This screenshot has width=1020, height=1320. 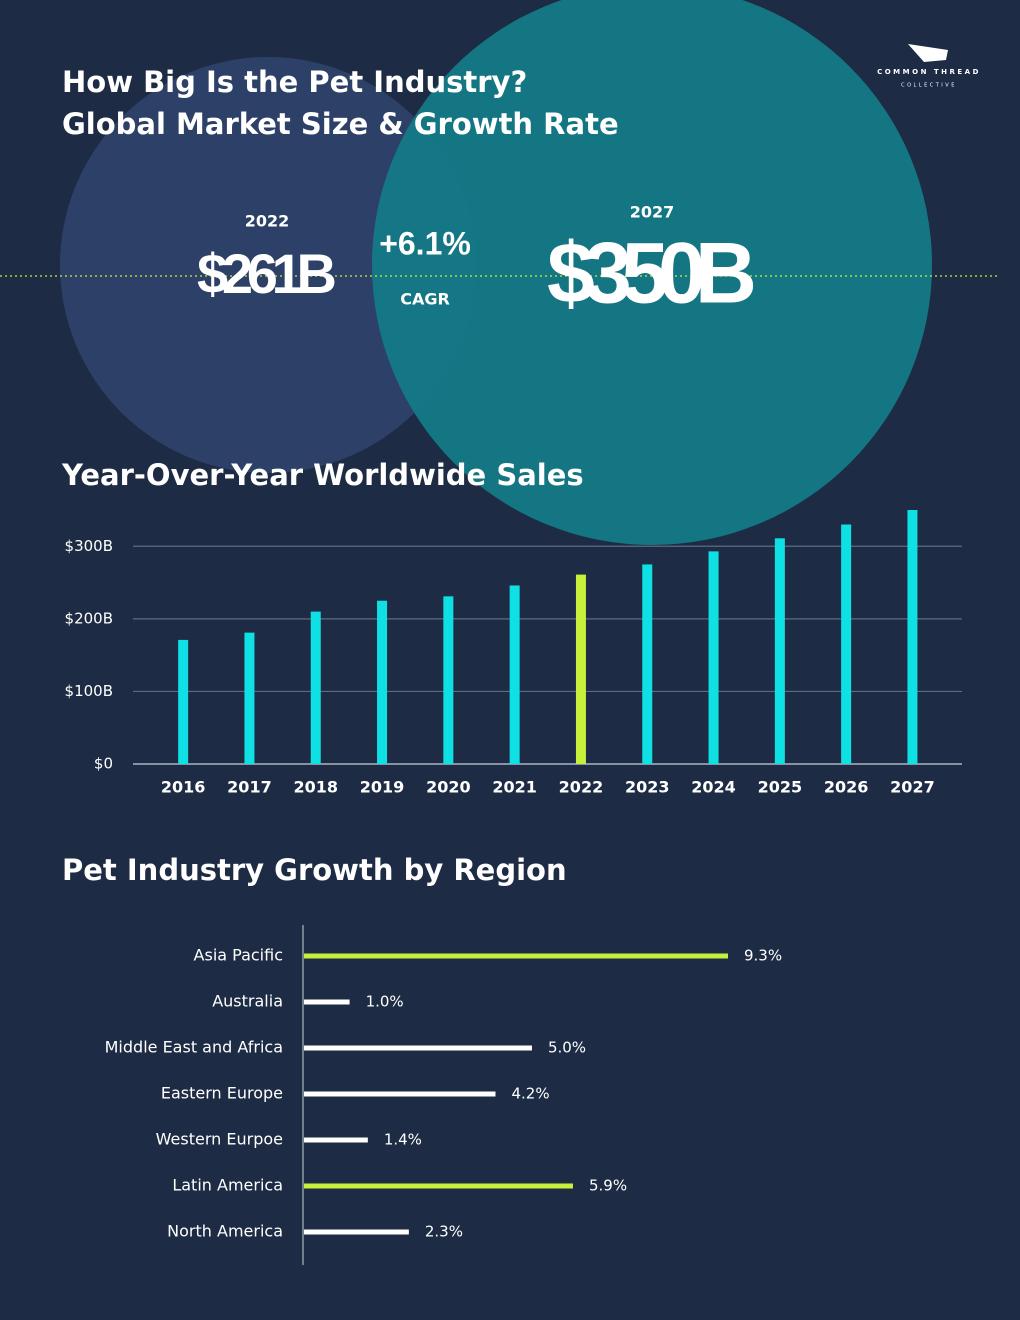 What do you see at coordinates (929, 86) in the screenshot?
I see `logo: COLLECTIVE` at bounding box center [929, 86].